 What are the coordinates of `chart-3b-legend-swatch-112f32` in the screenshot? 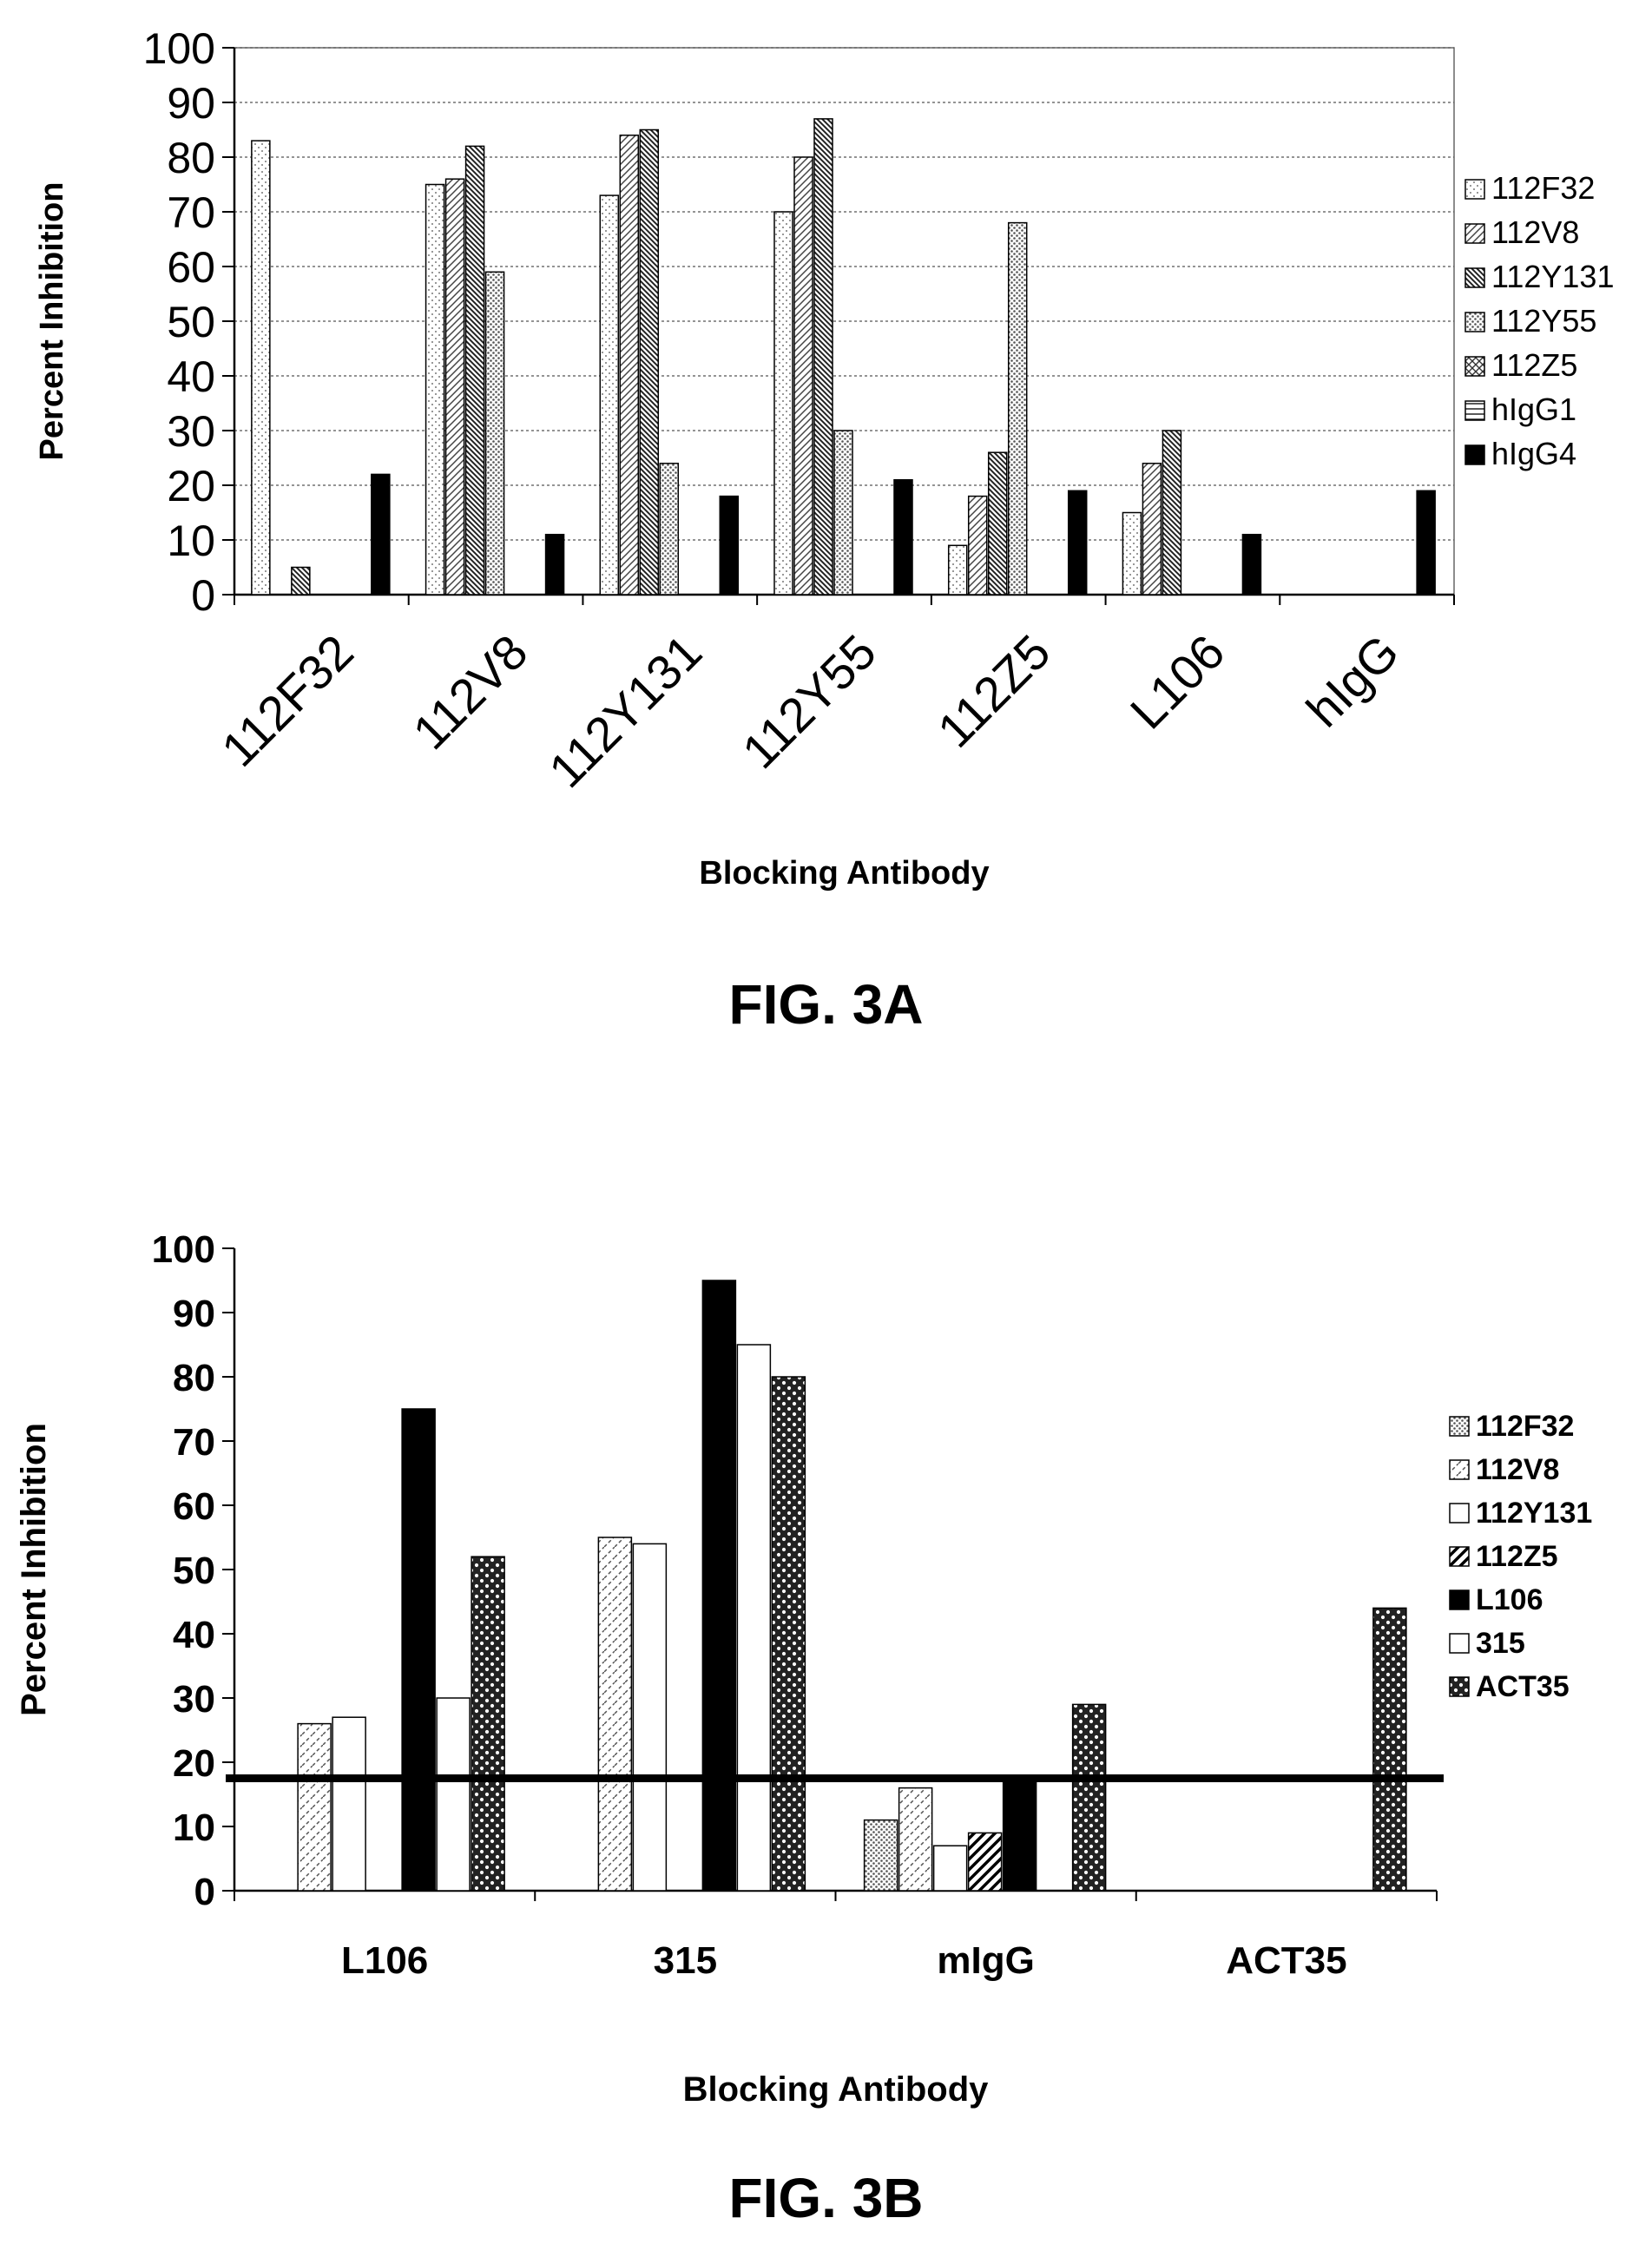 It's located at (1459, 1426).